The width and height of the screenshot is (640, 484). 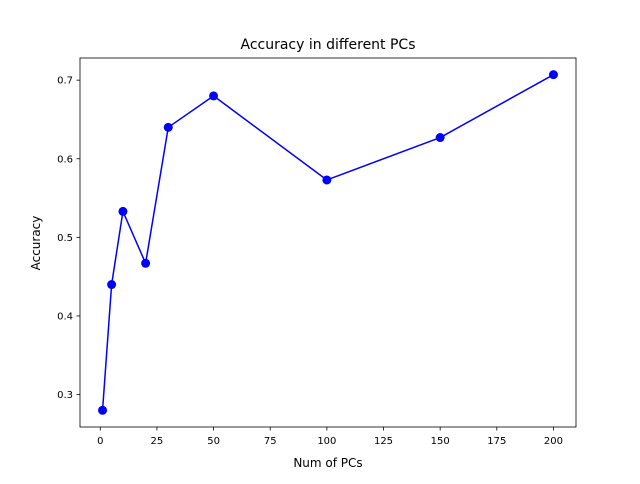 I want to click on x-tick-label: 75, so click(x=270, y=441).